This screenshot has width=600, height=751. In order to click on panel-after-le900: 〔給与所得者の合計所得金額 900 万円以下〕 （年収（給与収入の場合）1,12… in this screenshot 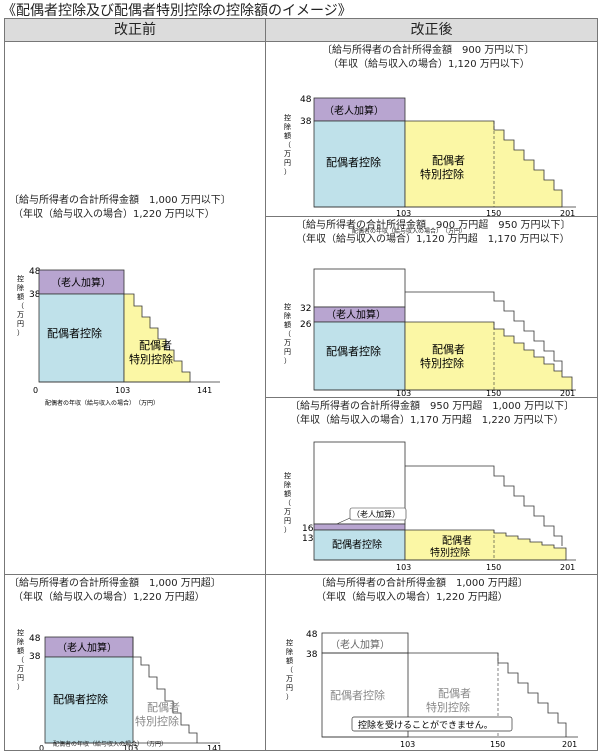, I will do `click(431, 138)`.